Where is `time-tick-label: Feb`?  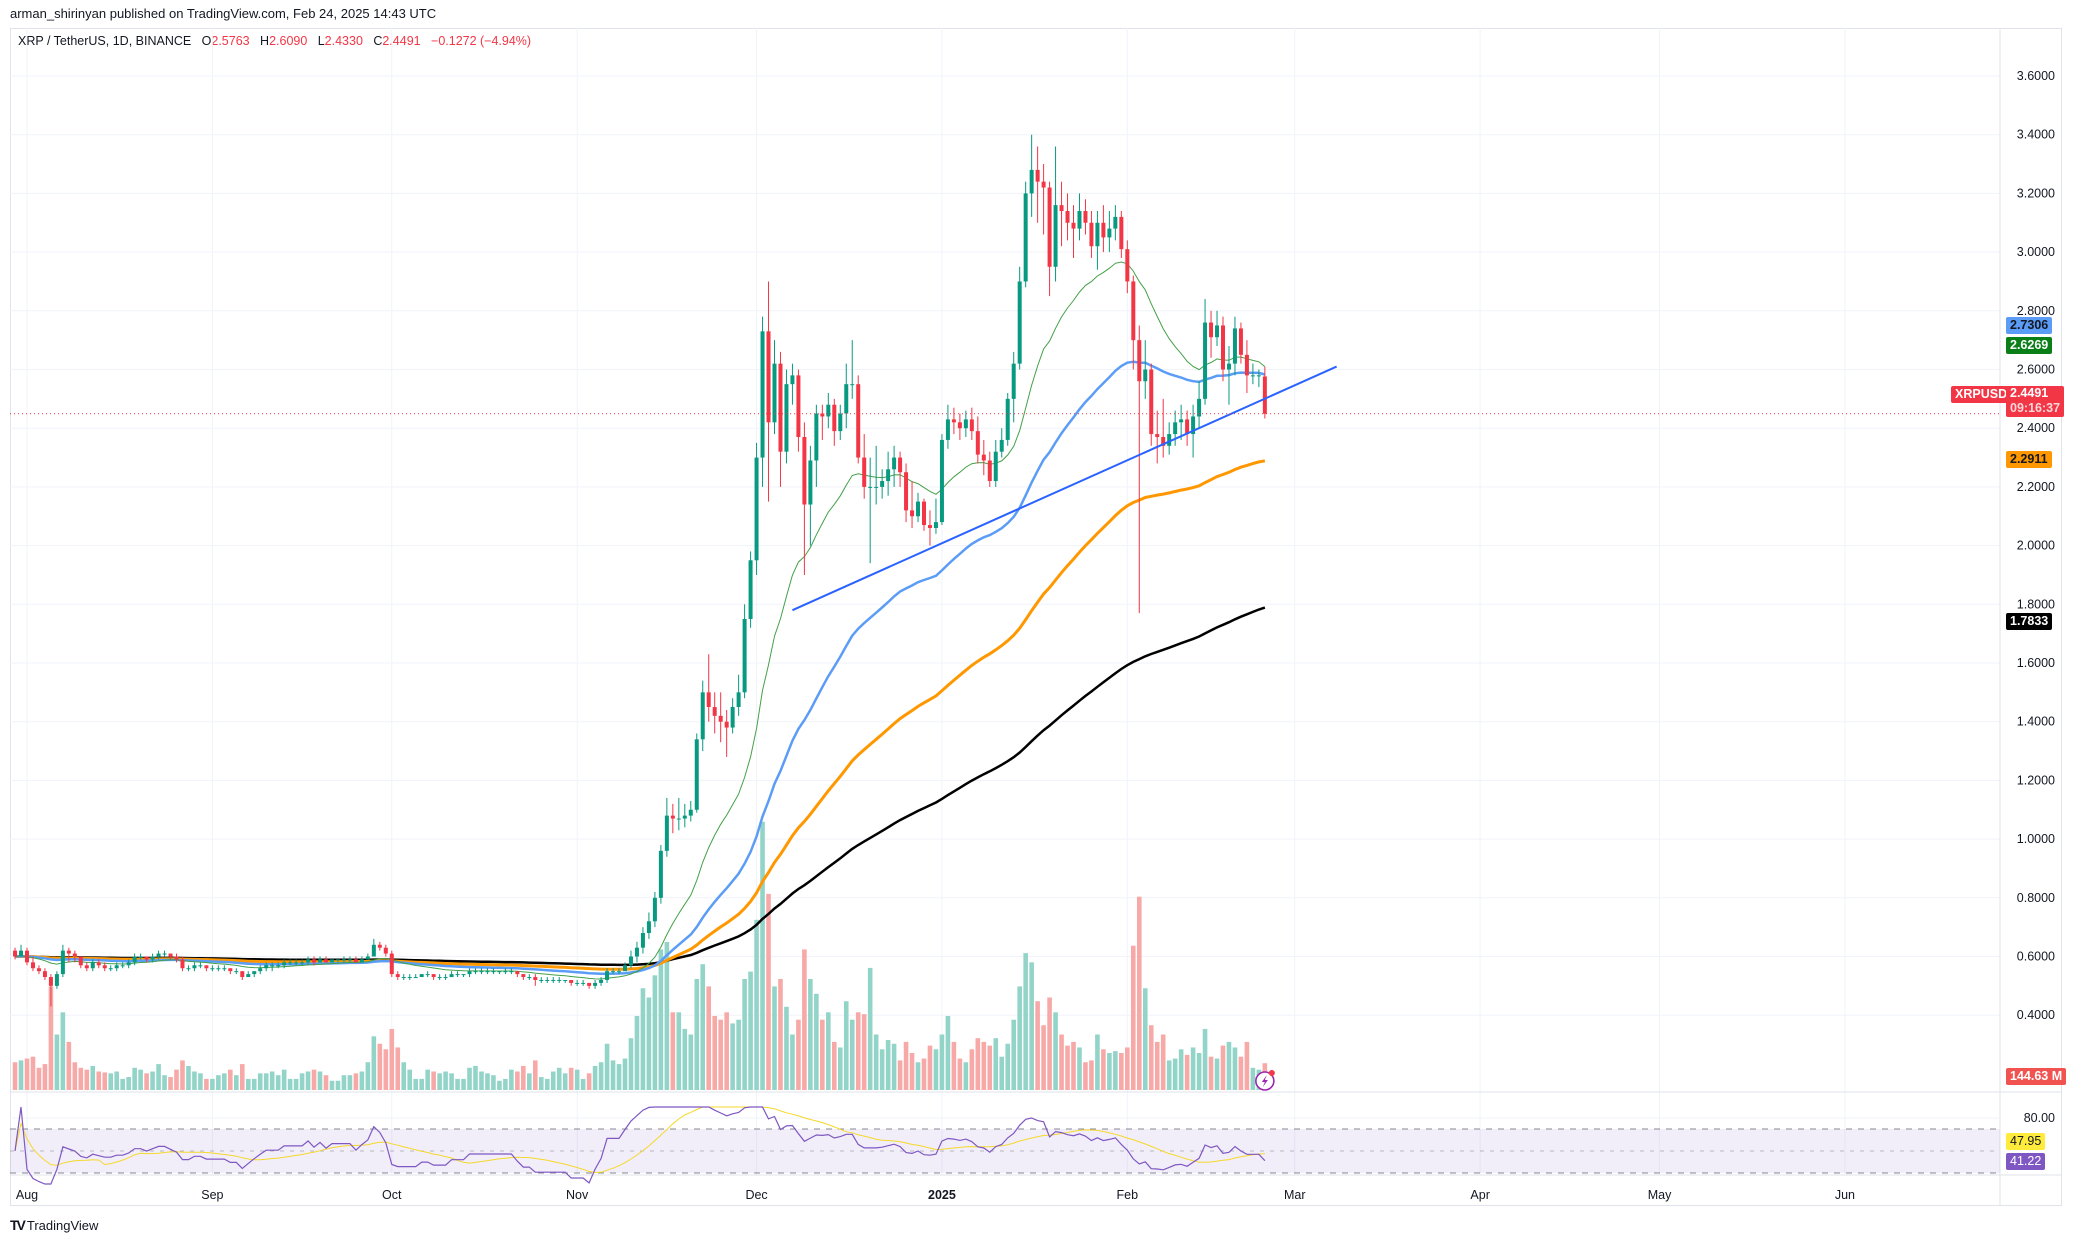 time-tick-label: Feb is located at coordinates (1128, 1195).